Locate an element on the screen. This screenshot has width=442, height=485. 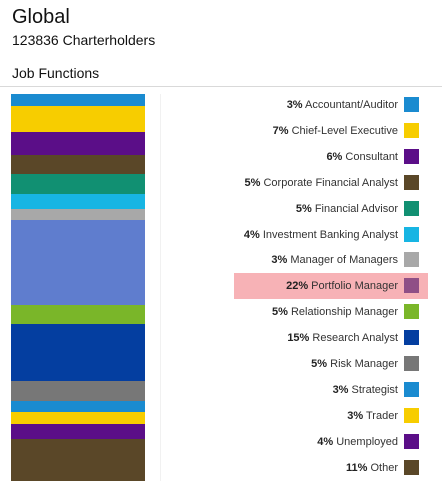
bar-segment-manager-of-managers is located at coordinates (78, 214).